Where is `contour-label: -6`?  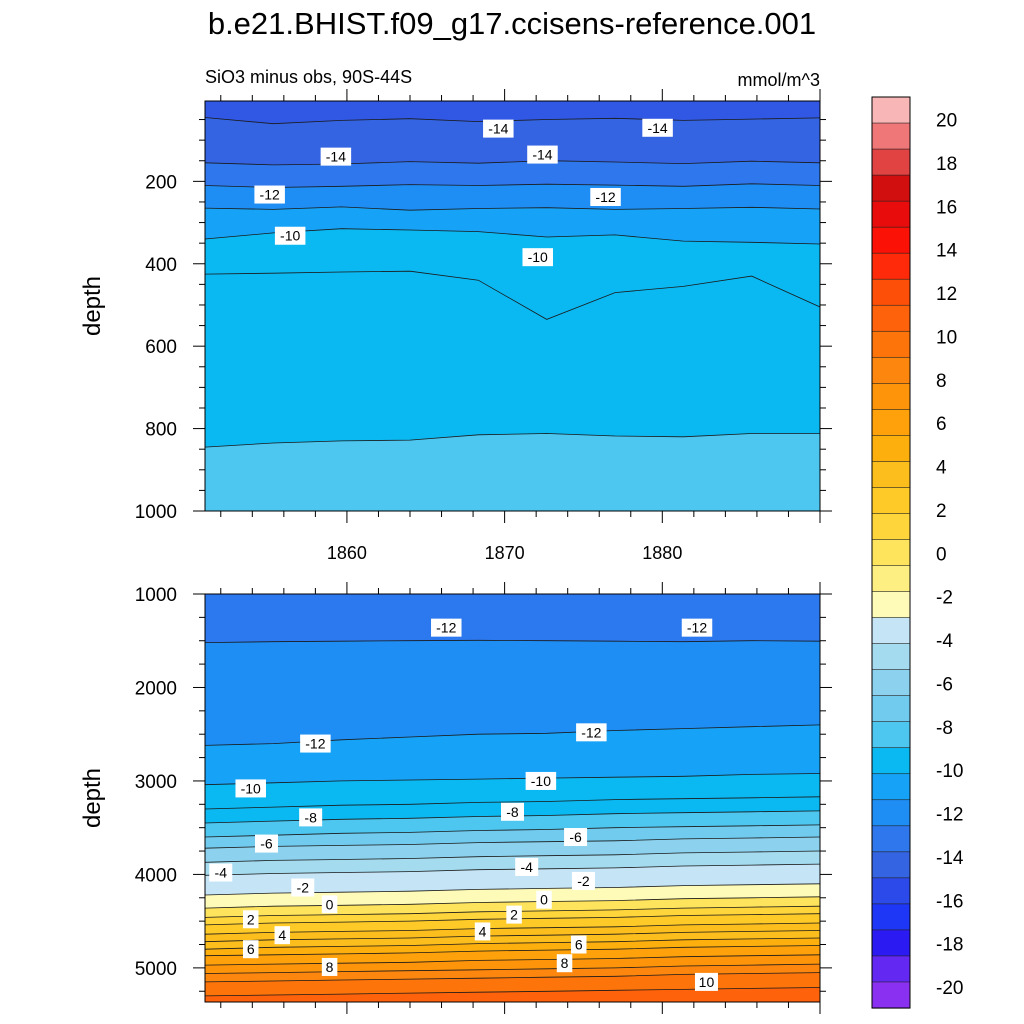
contour-label: -6 is located at coordinates (576, 837).